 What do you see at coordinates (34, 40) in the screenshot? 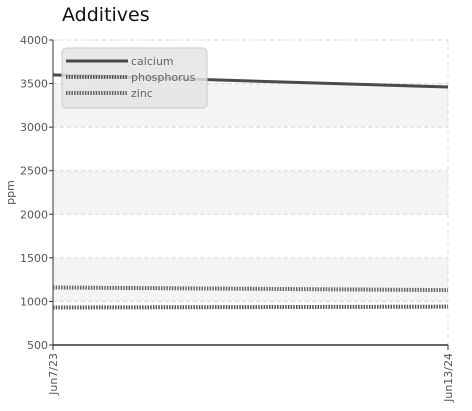
I see `y-tick-label: 4000` at bounding box center [34, 40].